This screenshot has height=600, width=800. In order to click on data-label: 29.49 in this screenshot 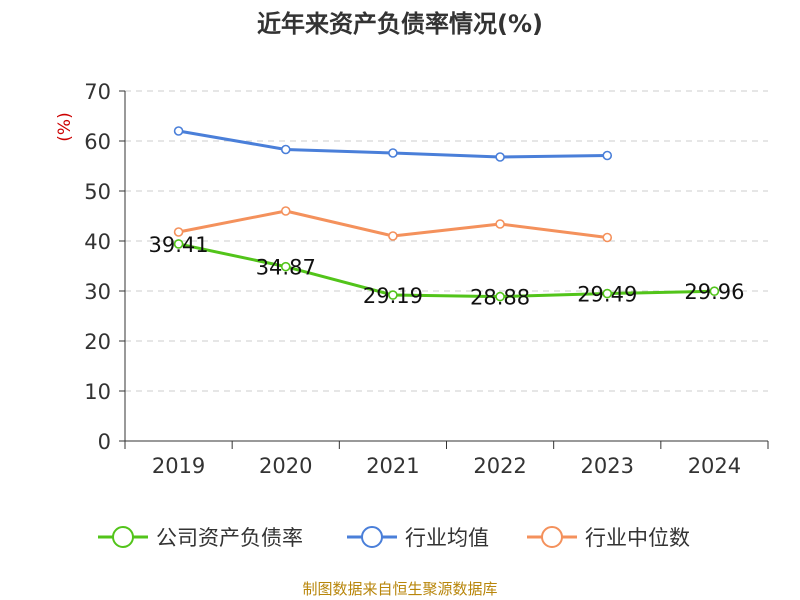, I will do `click(607, 295)`.